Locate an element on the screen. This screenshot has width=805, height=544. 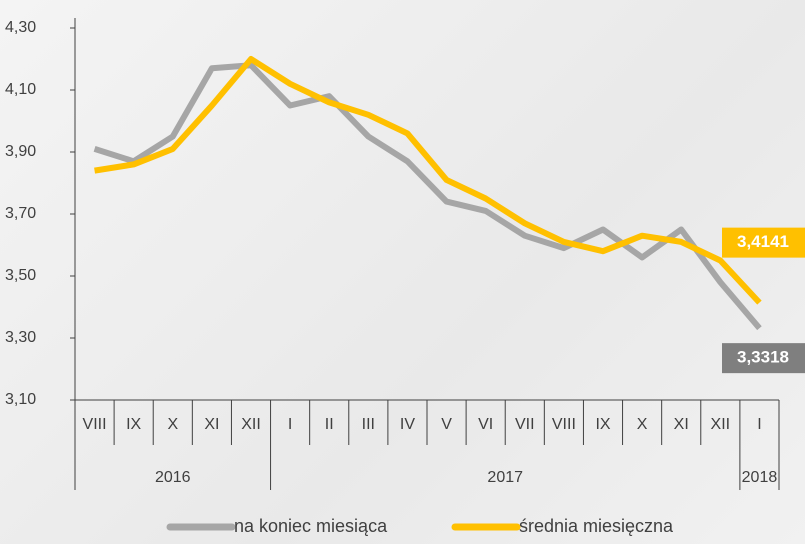
y-tick-label: 3,90 is located at coordinates (20, 151).